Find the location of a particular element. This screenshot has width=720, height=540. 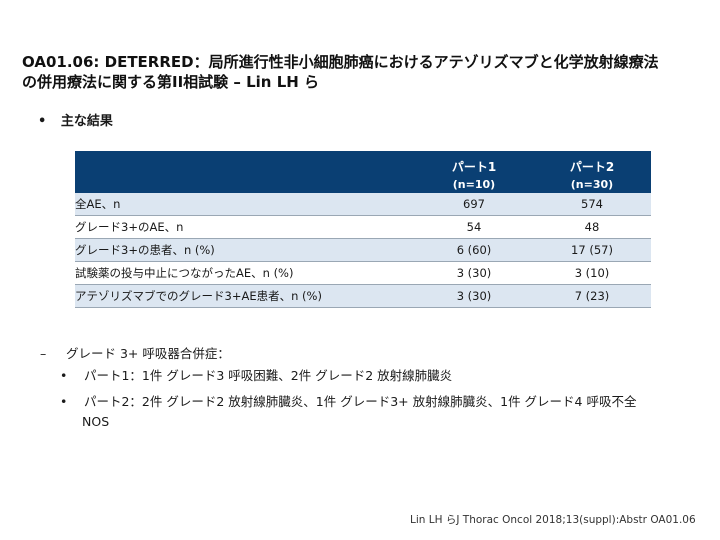

table-header-group-row: パート1 パート2 is located at coordinates (363, 163).